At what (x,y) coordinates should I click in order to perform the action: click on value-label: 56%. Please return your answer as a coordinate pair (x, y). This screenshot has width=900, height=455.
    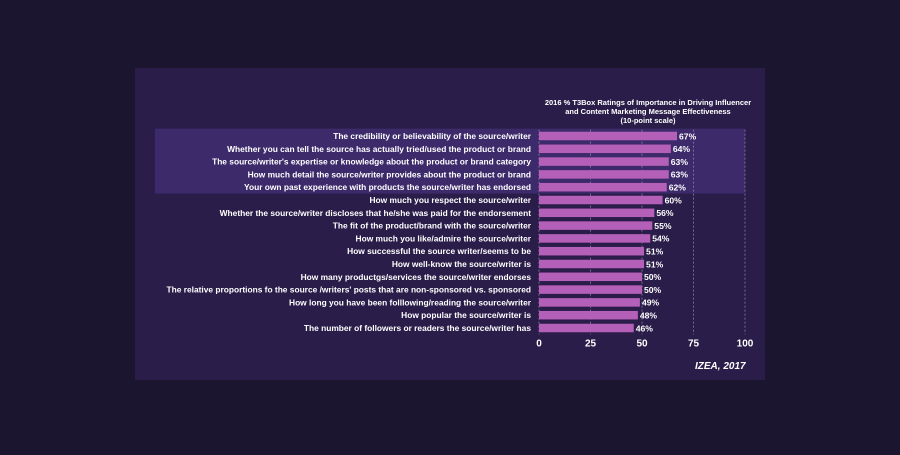
    Looking at the image, I should click on (665, 213).